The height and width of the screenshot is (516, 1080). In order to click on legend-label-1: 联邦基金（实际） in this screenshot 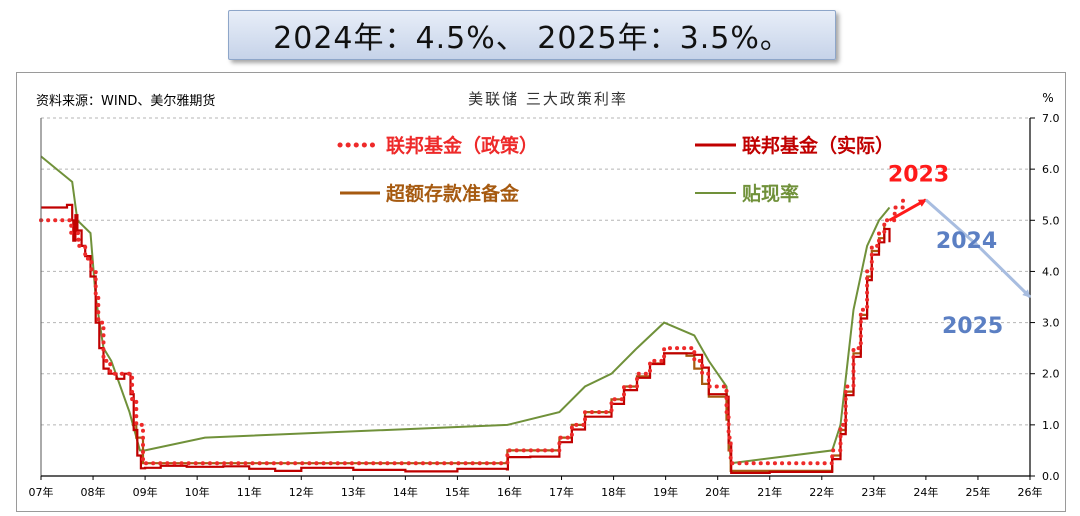, I will do `click(818, 145)`.